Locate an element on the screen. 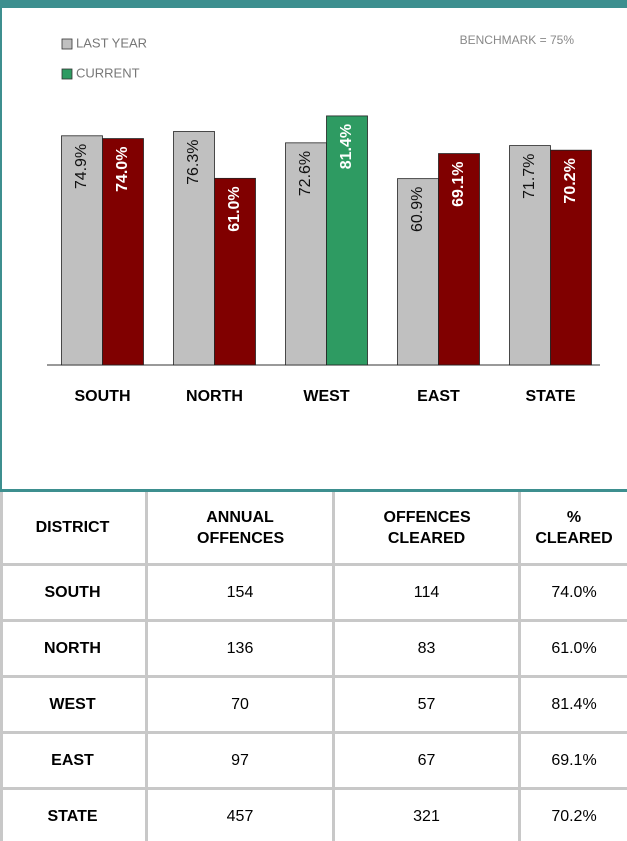  table-cell: 136 is located at coordinates (241, 648).